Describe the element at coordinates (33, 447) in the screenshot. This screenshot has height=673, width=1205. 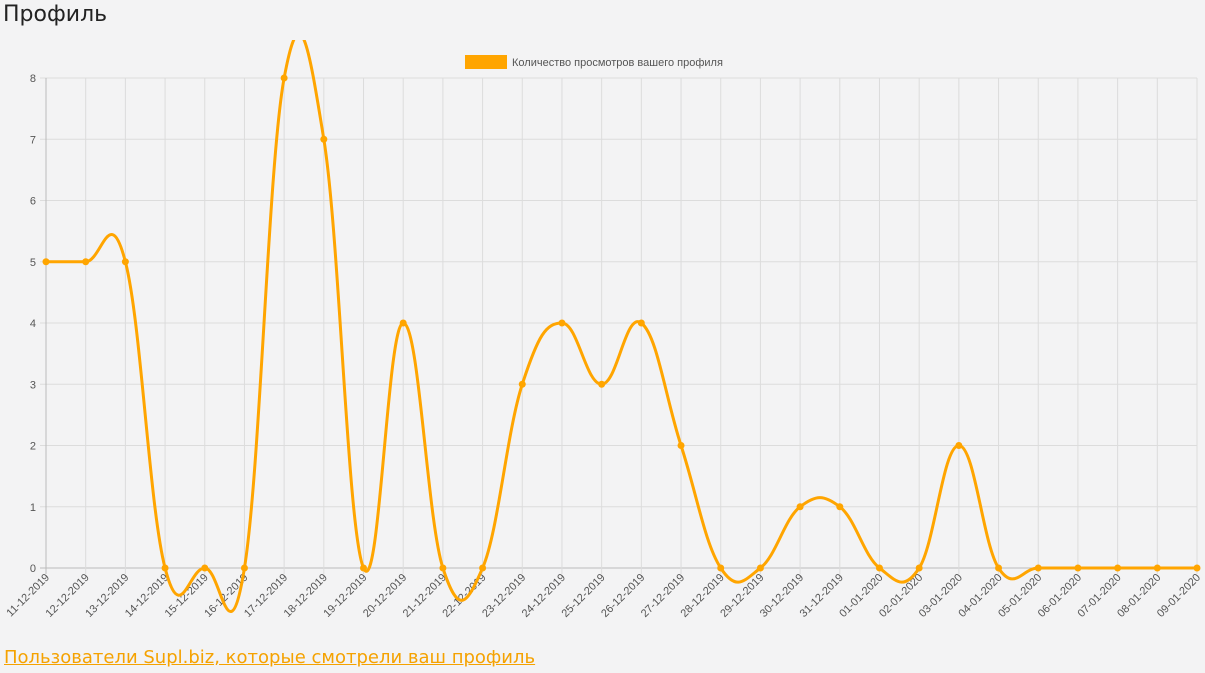
I see `y-tick-label: 2` at that location.